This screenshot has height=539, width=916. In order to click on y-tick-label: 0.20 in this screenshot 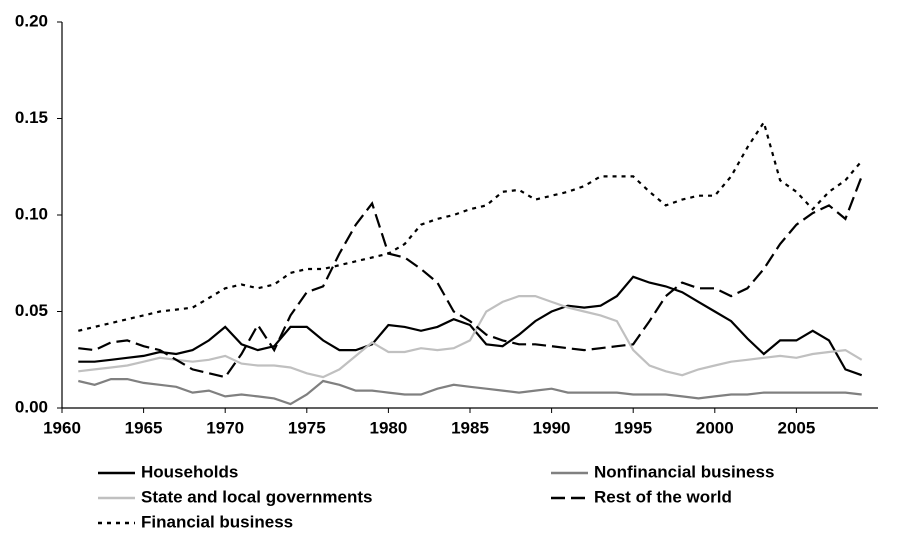, I will do `click(31, 20)`.